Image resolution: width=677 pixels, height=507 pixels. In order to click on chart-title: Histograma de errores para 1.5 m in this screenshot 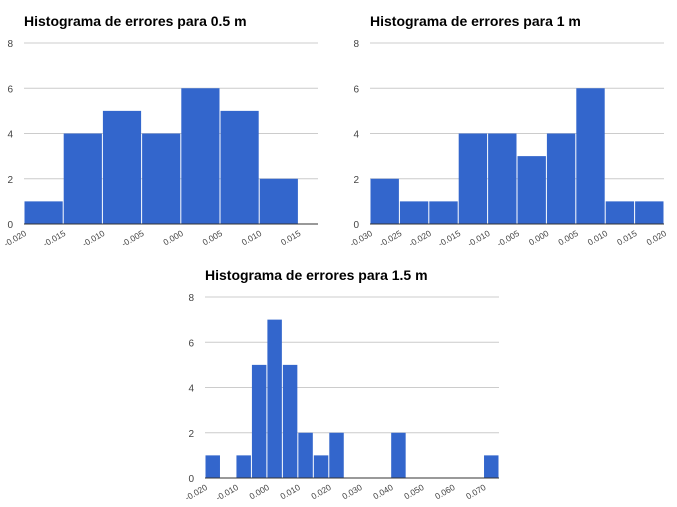, I will do `click(316, 275)`.